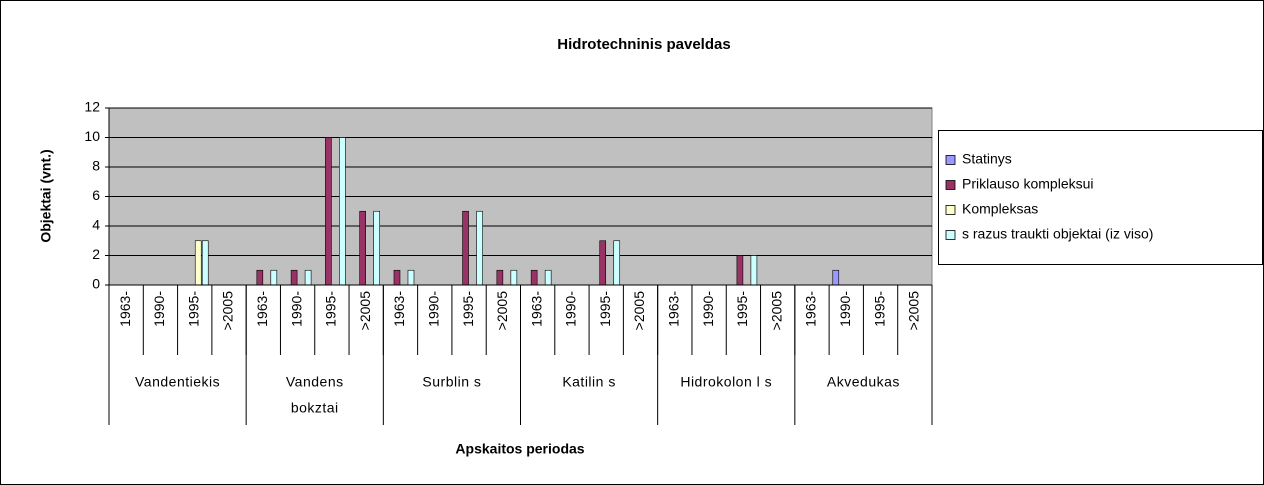  I want to click on legend-label: s razus traukti objektai (iz viso), so click(1057, 234).